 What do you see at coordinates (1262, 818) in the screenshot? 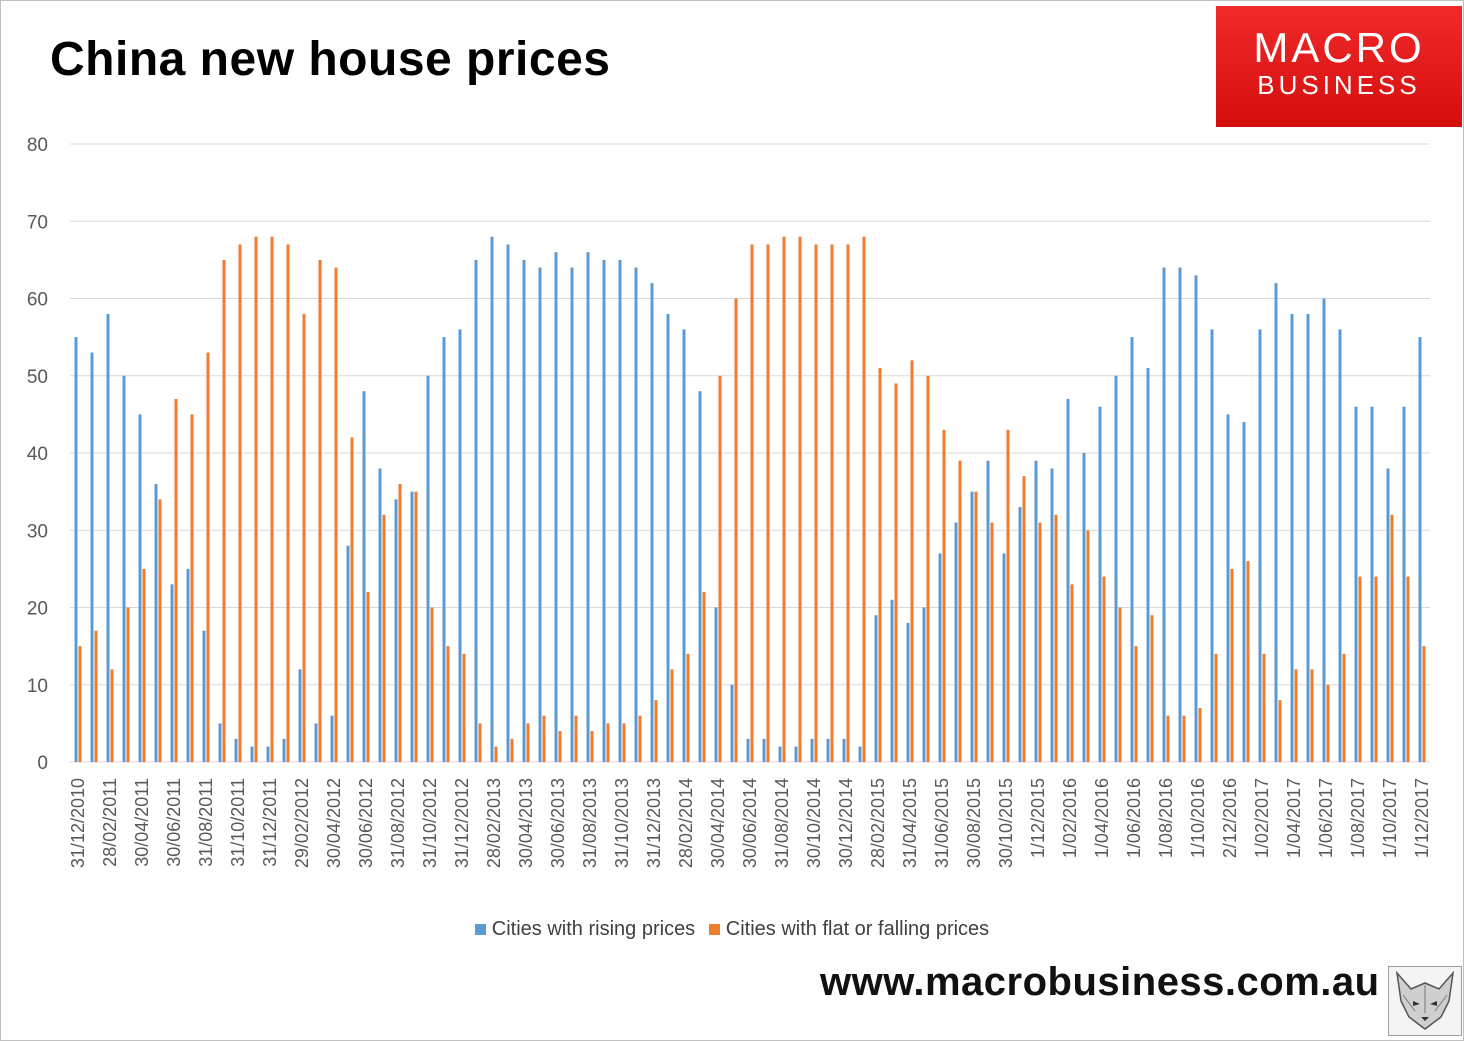
I see `x-tick-label: 1/02/2017` at bounding box center [1262, 818].